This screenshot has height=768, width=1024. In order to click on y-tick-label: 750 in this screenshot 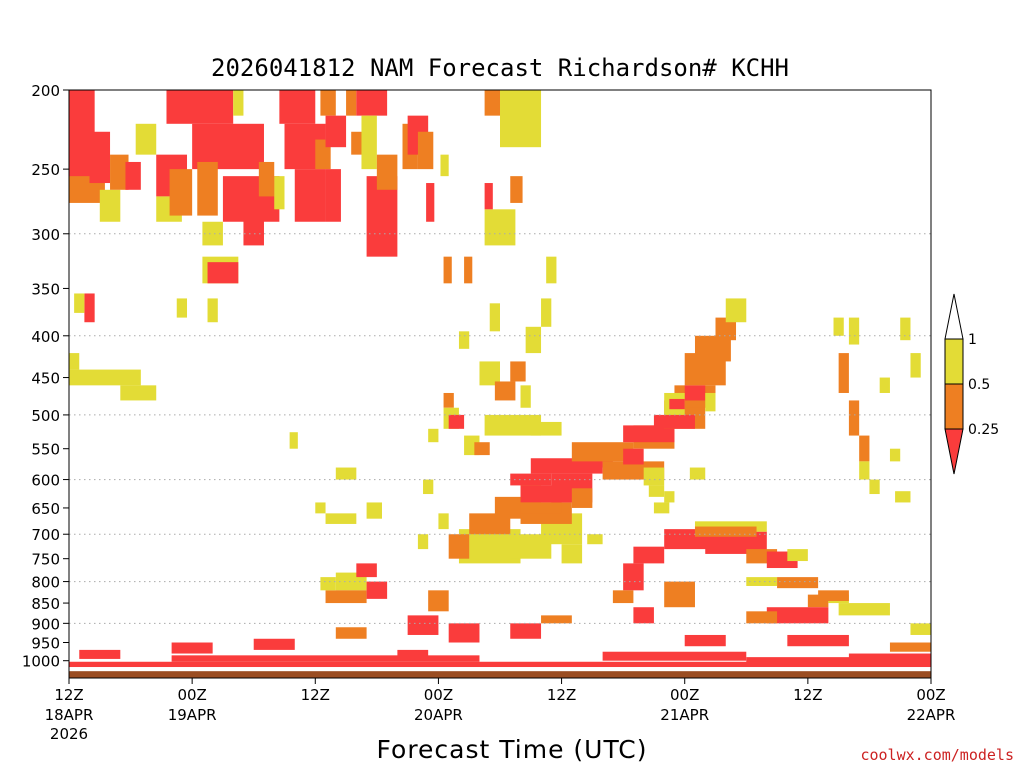, I will do `click(45, 560)`.